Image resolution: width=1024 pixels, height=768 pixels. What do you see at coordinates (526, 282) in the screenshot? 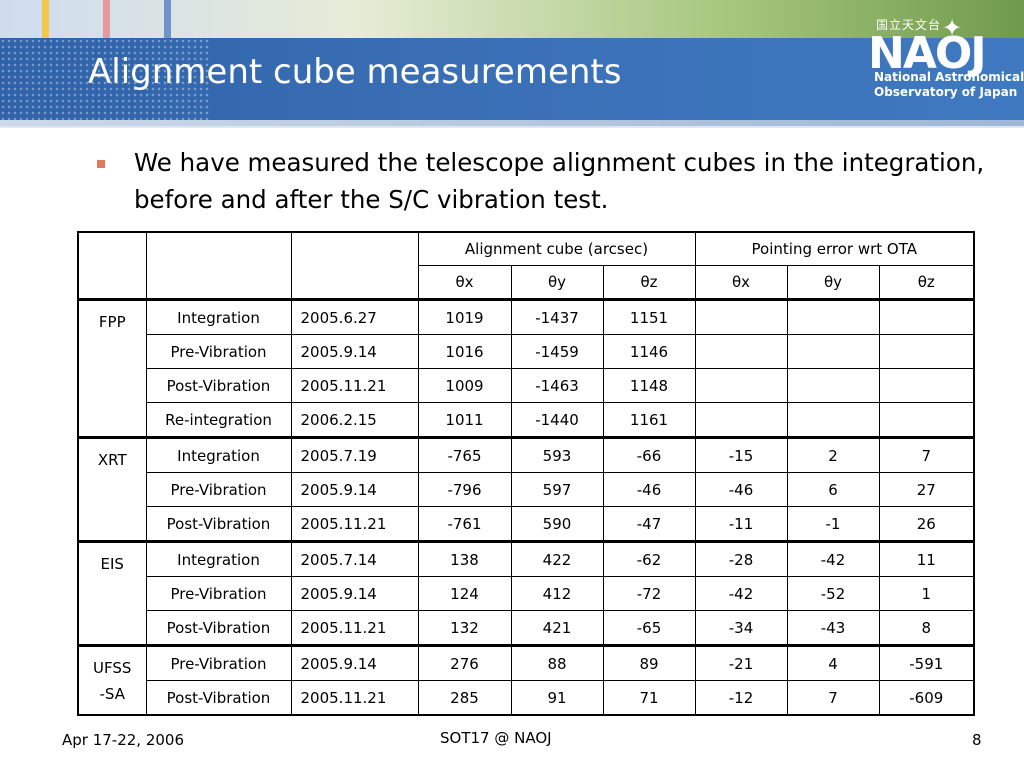
I see `table-header-row-2: θx θy θz θx θy θz` at bounding box center [526, 282].